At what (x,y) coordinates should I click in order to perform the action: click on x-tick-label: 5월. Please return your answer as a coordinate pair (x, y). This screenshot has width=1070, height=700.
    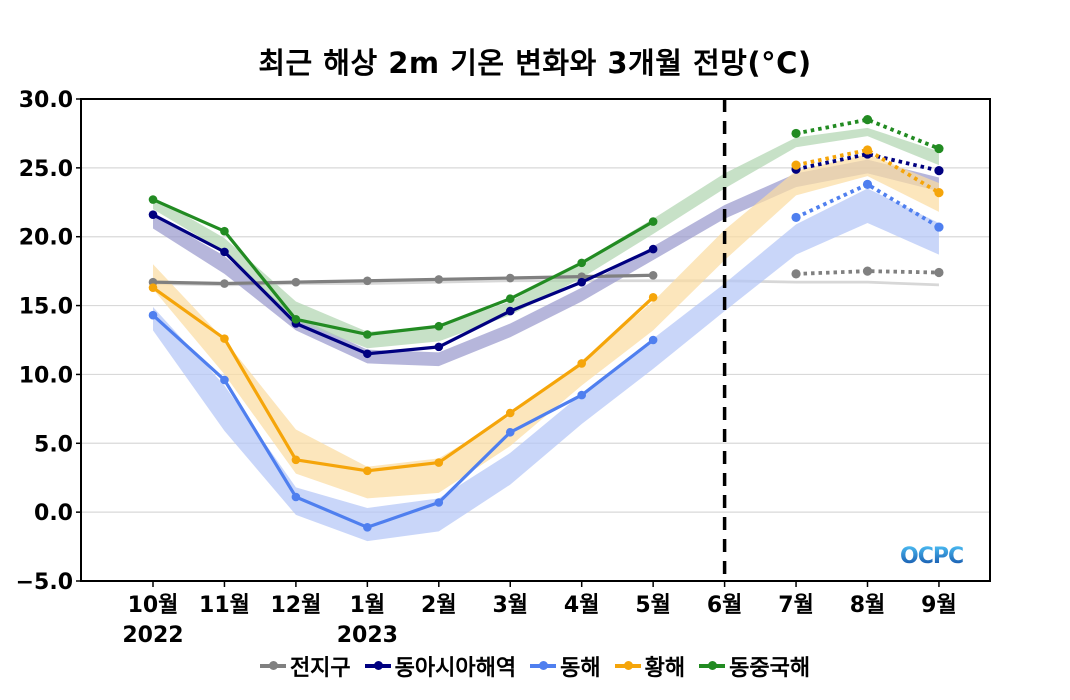
    Looking at the image, I should click on (653, 605).